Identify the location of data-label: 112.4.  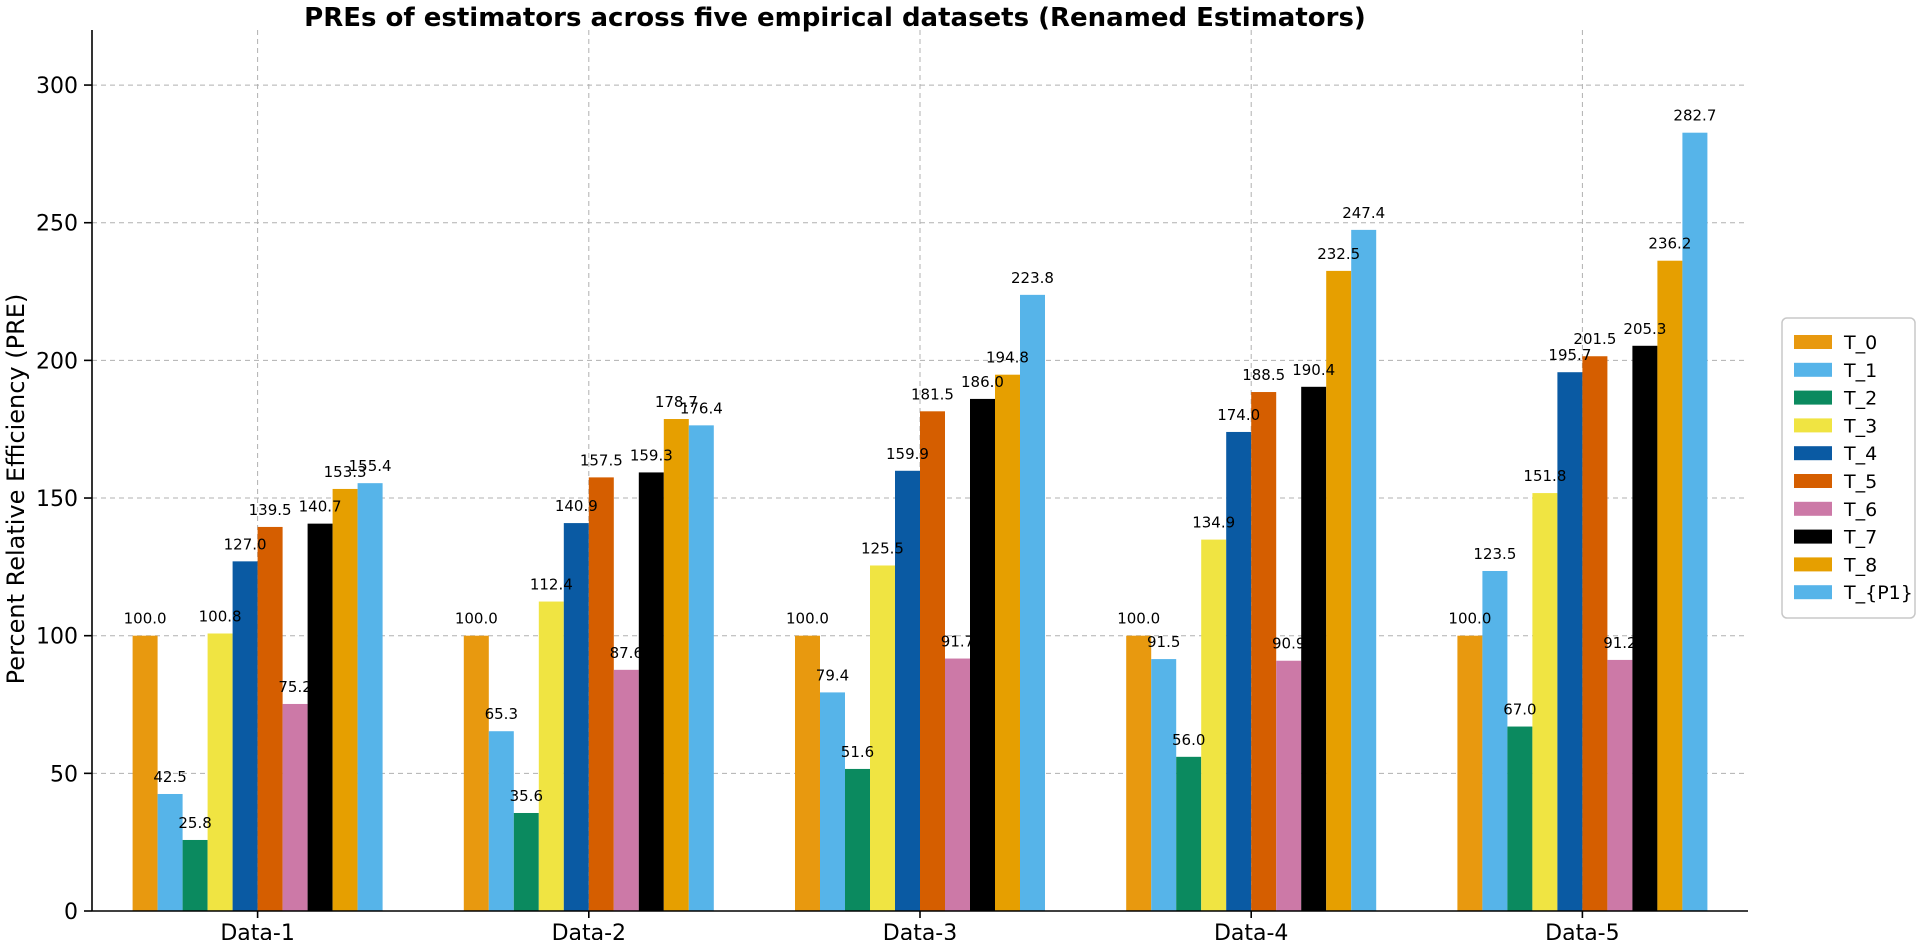
(551, 585).